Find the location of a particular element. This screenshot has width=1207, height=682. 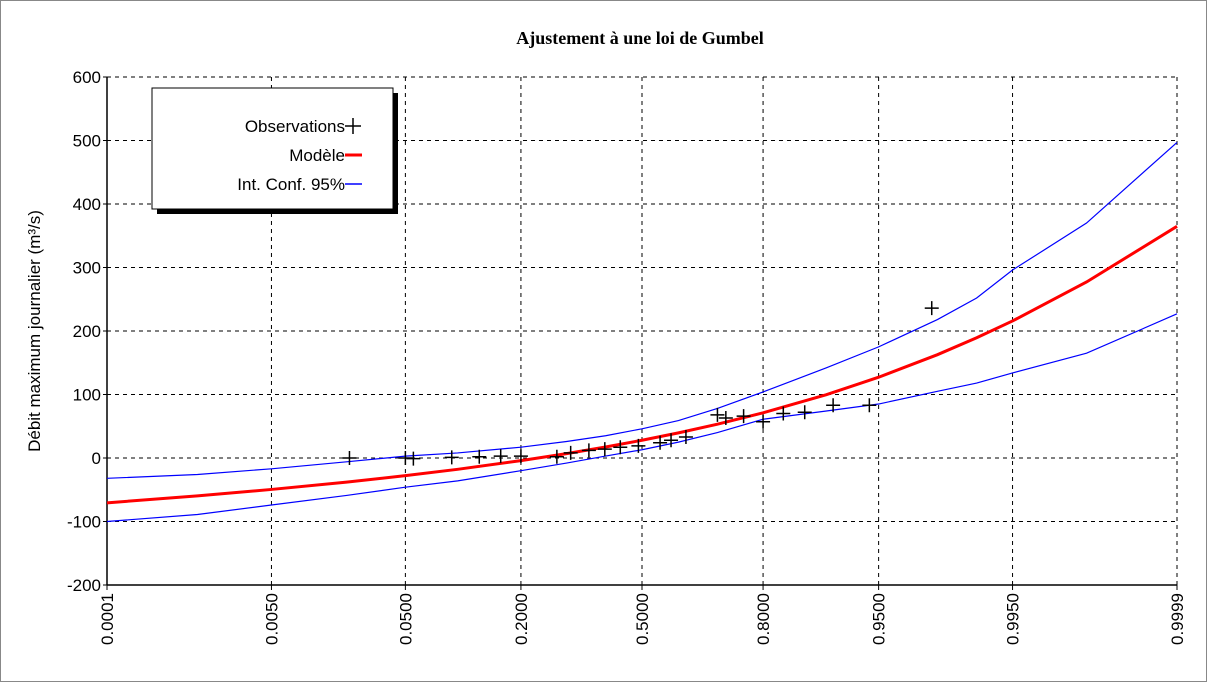

y-tick-label: 500 is located at coordinates (87, 141).